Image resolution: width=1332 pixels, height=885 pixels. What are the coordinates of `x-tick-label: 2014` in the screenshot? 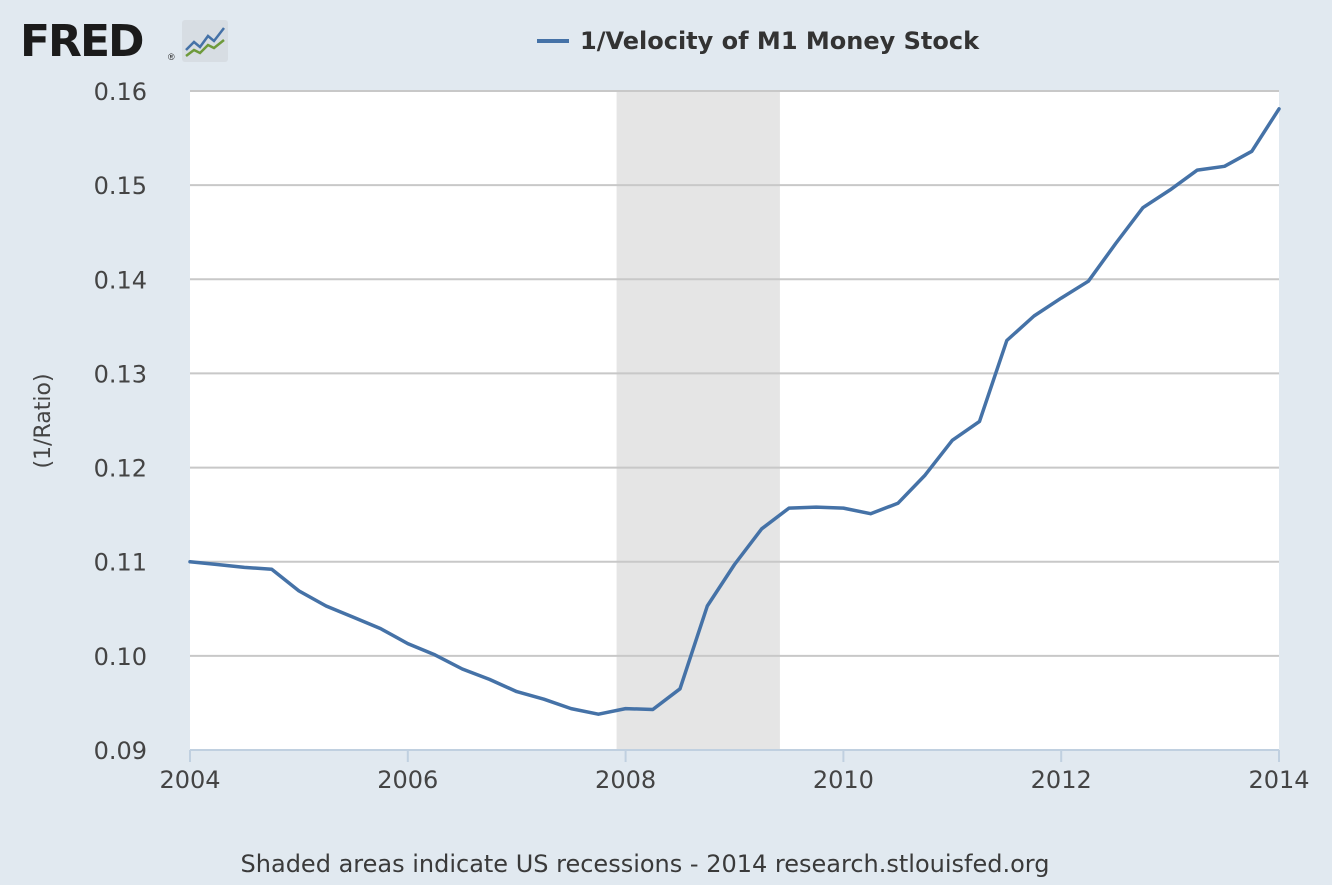 It's located at (1278, 780).